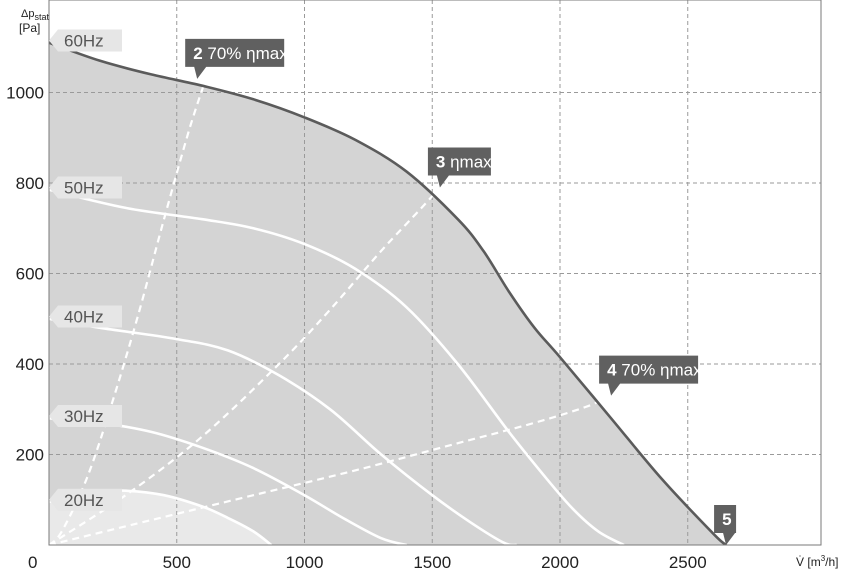  I want to click on svg-text: V̇ [m3/h], so click(817, 561).